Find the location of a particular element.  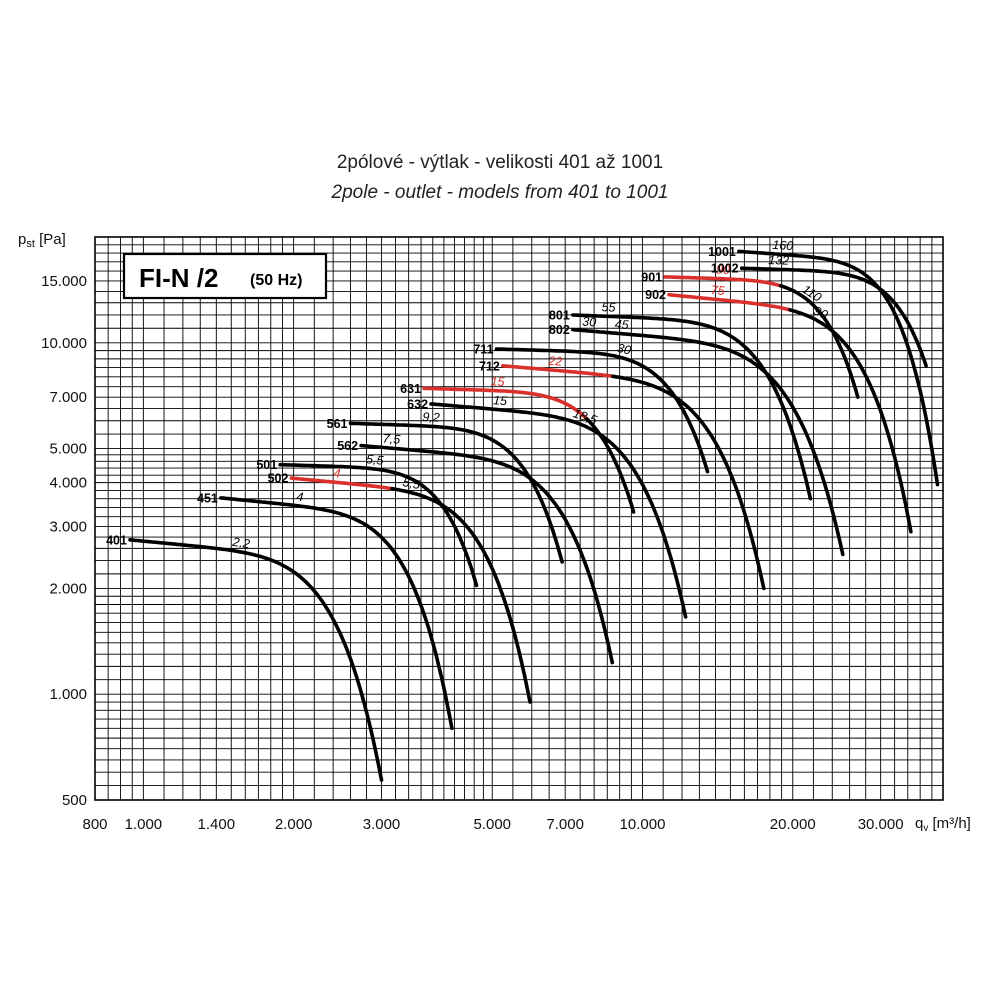

y-axis-label: pst [Pa] is located at coordinates (42, 240).